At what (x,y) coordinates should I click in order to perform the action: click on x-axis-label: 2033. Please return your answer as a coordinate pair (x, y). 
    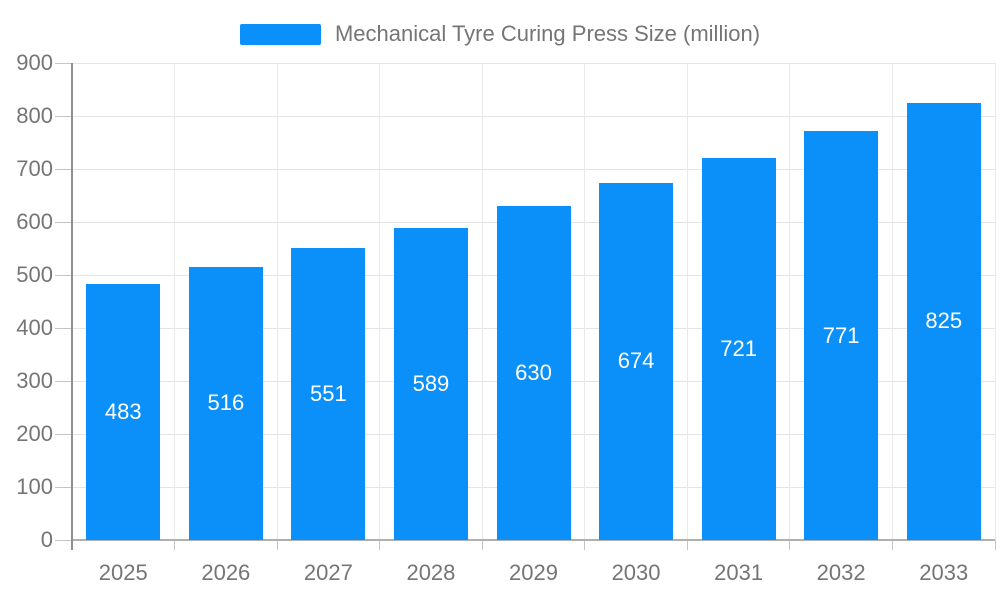
    Looking at the image, I should click on (944, 572).